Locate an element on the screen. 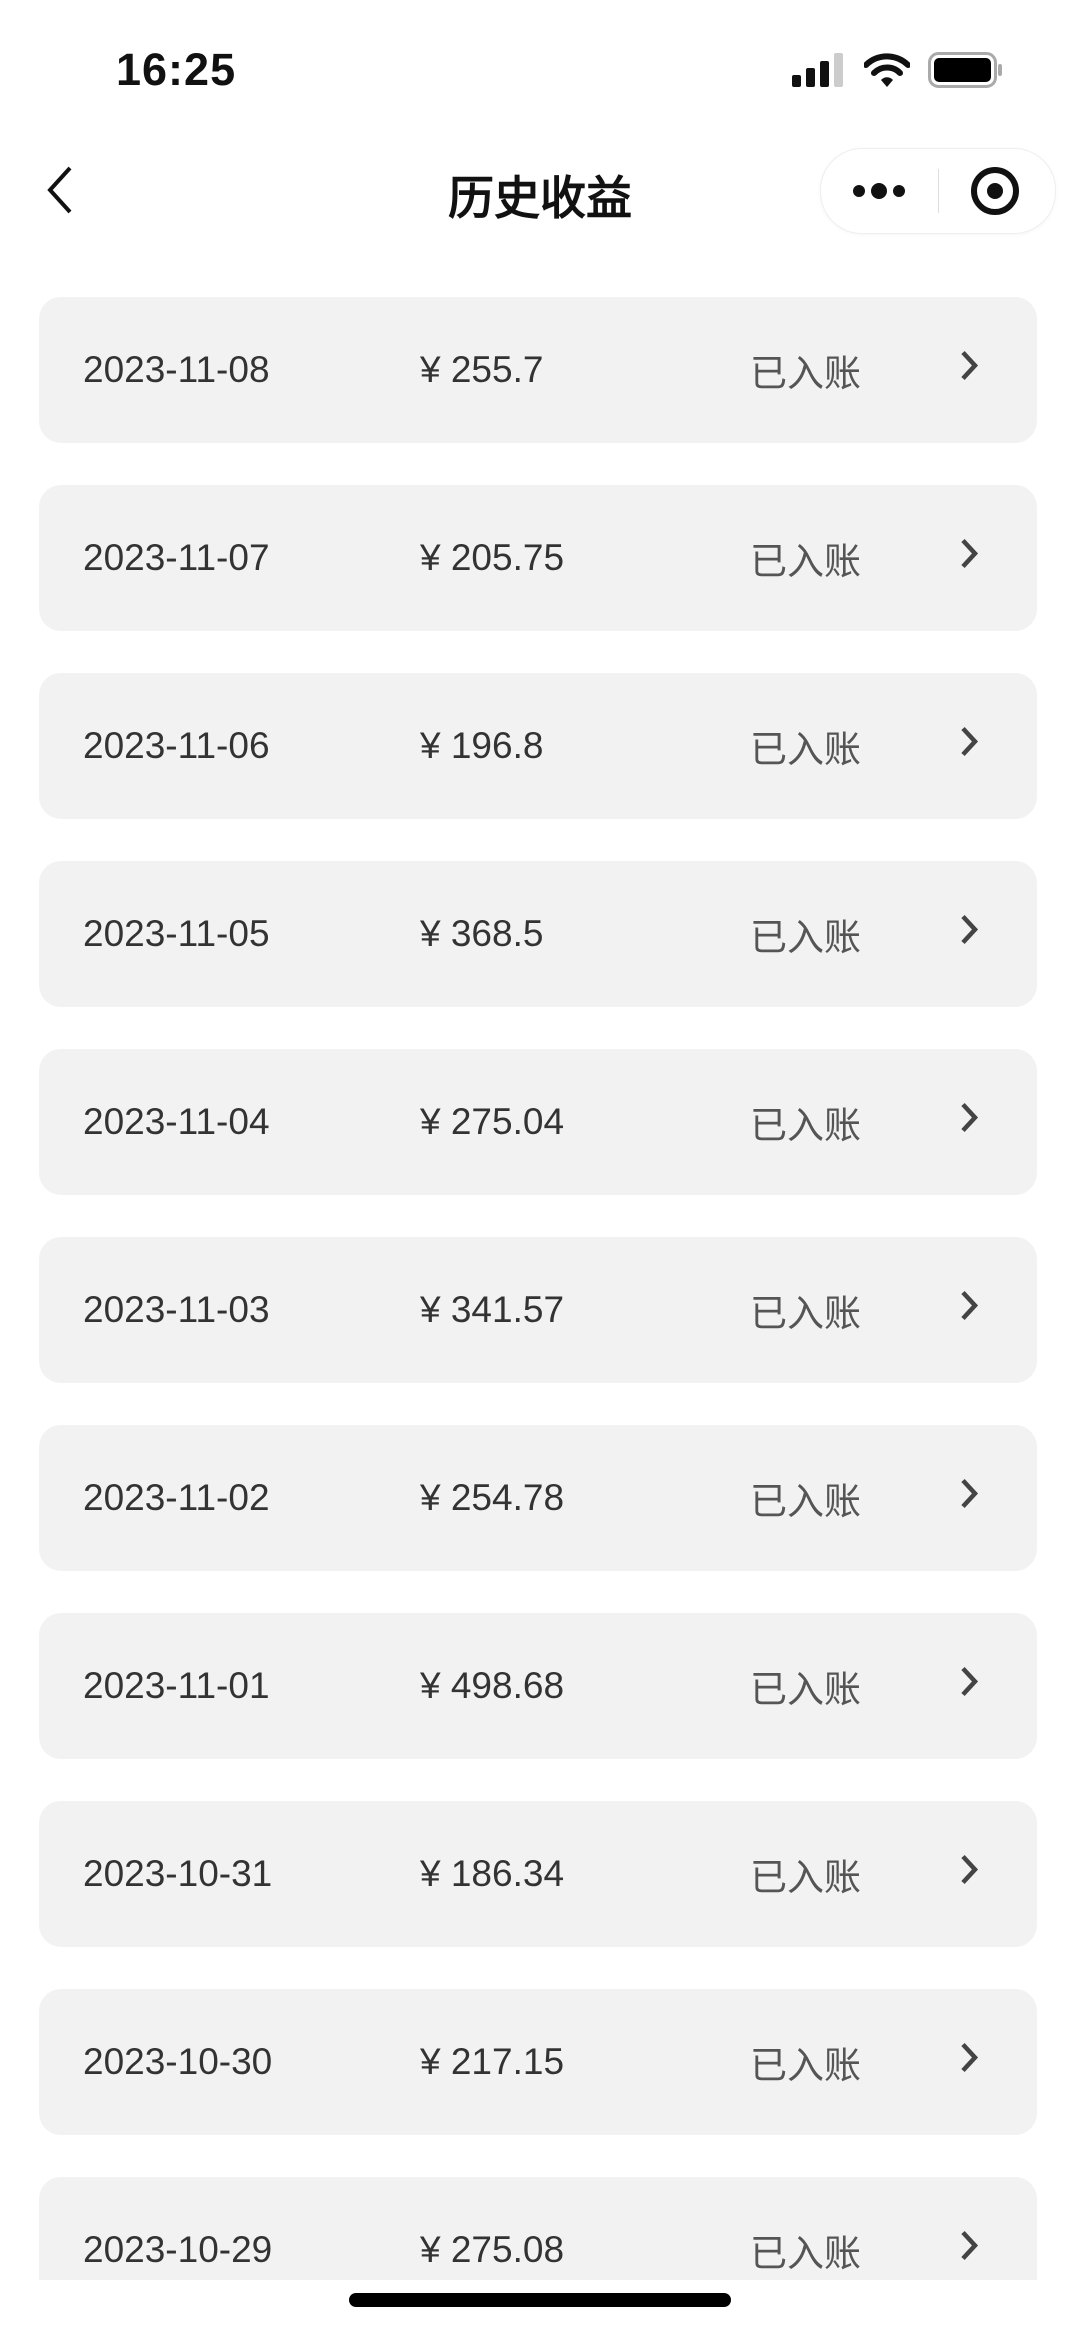 This screenshot has width=1080, height=2337. back-button is located at coordinates (65, 190).